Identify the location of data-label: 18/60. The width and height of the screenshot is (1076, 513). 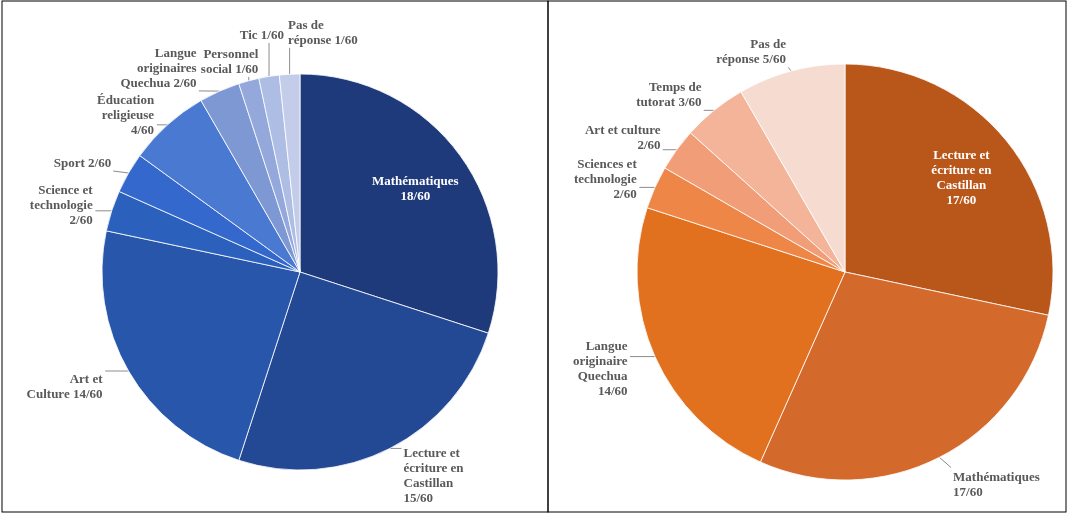
(415, 195).